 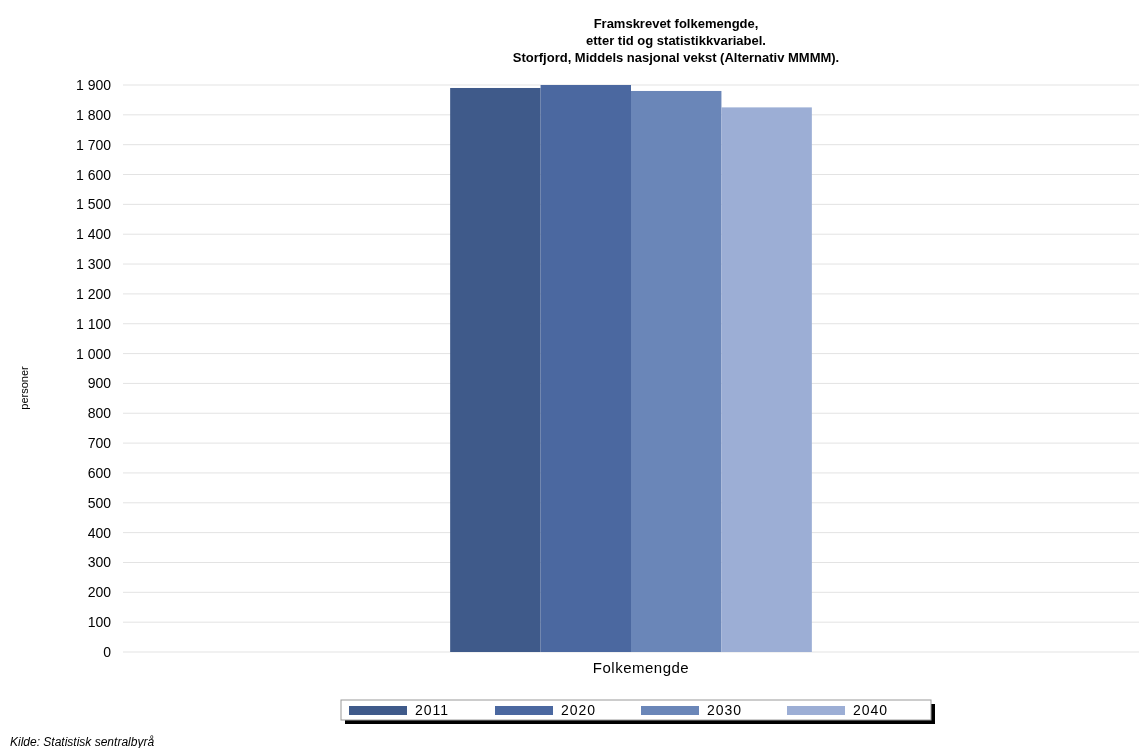 What do you see at coordinates (107, 652) in the screenshot?
I see `y-tick-label: 0` at bounding box center [107, 652].